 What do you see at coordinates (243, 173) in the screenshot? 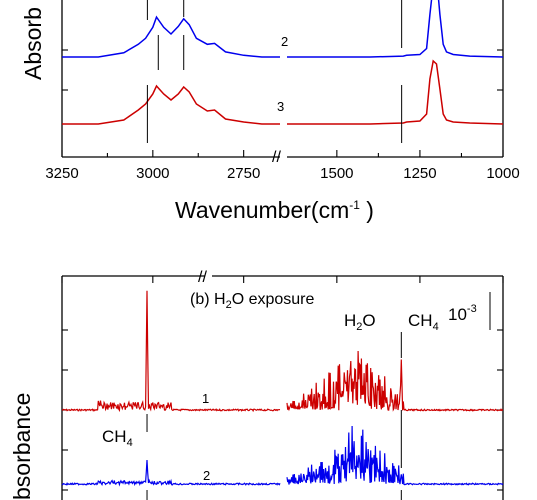
I see `top-x-tick-label: 2750` at bounding box center [243, 173].